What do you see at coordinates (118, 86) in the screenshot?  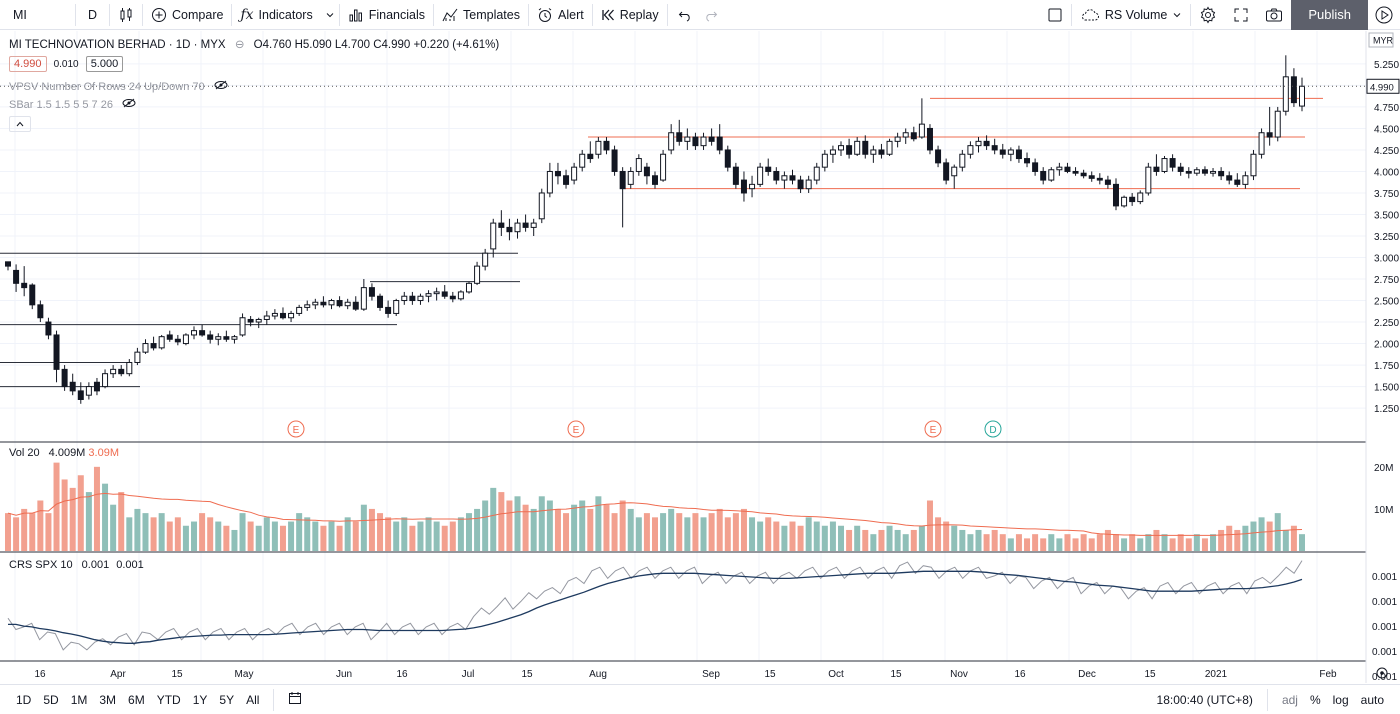 I see `vpsv-legend: VPSV Number Of Rows 24 Up/Down 70` at bounding box center [118, 86].